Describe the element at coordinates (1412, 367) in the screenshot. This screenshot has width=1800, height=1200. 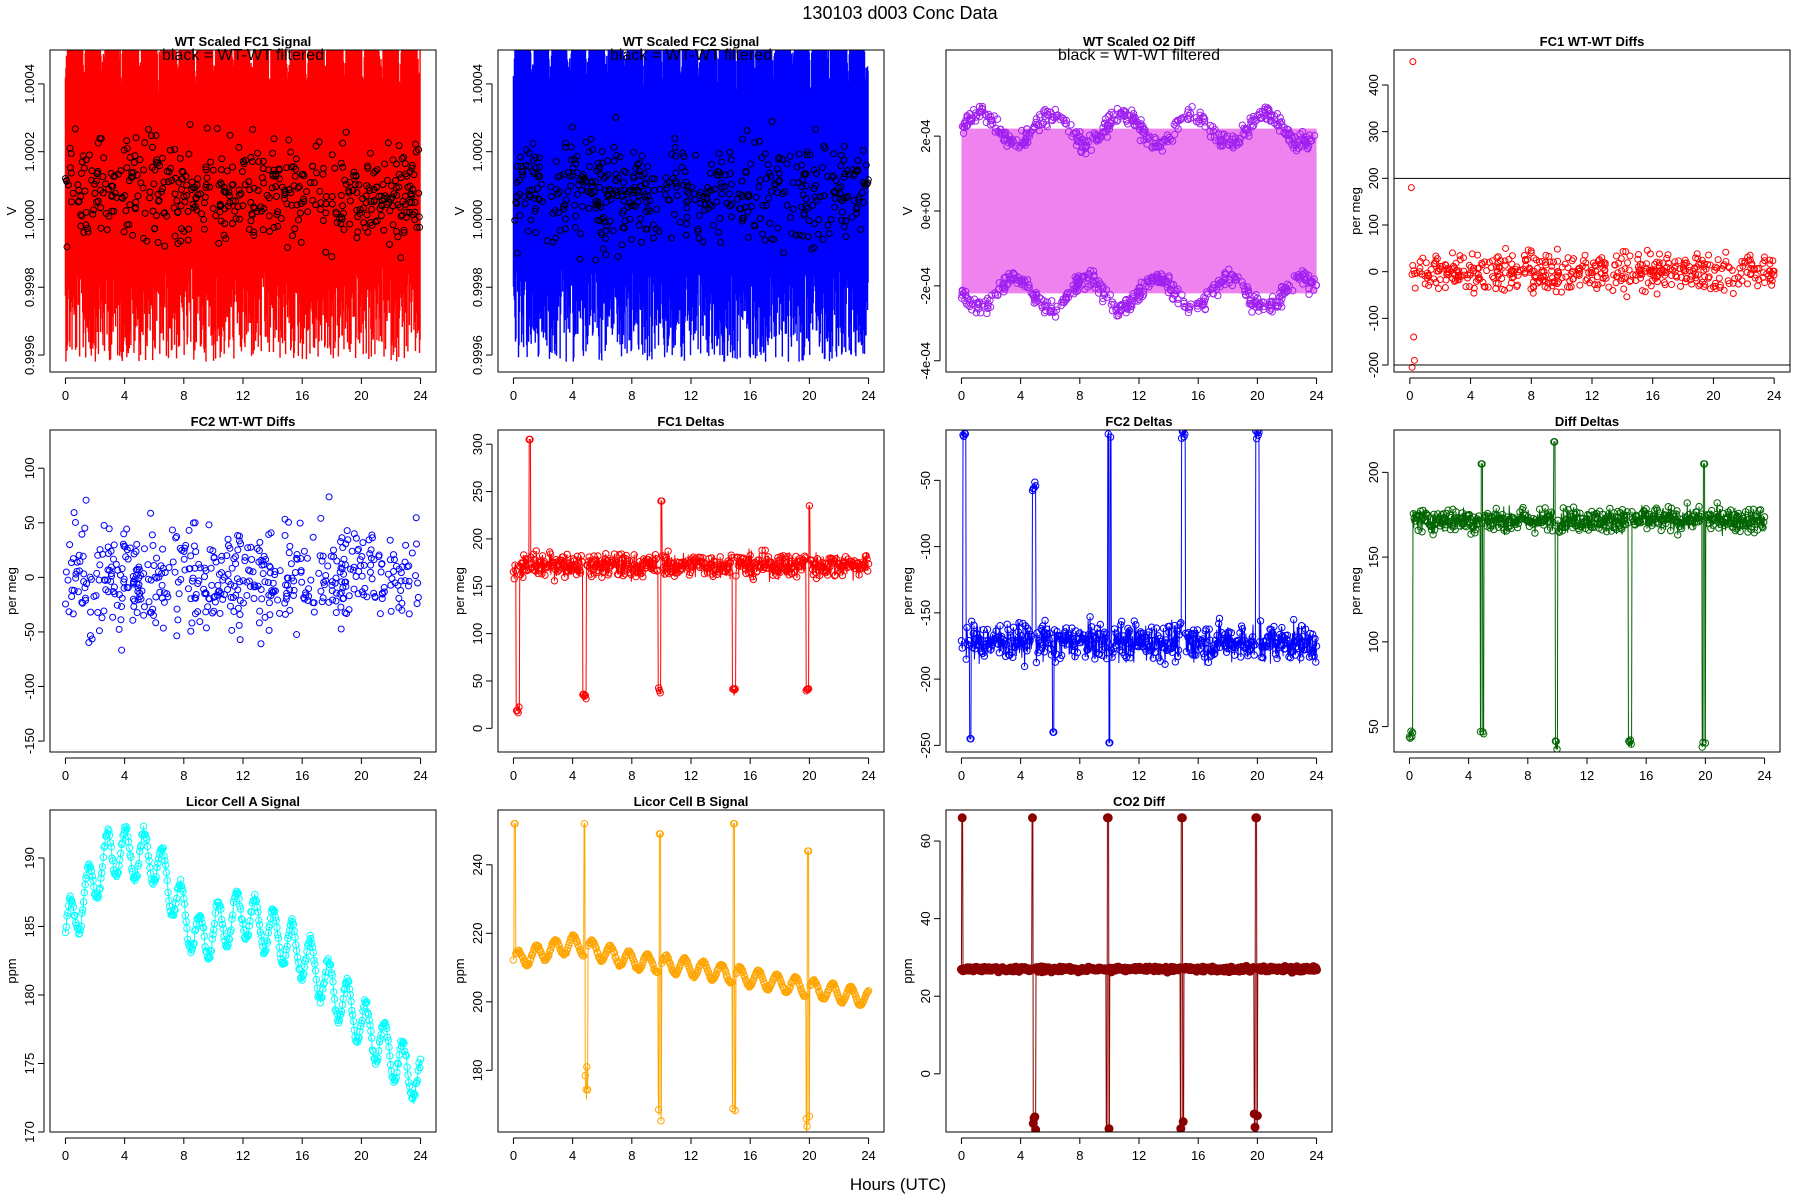
I see `outlier-point` at that location.